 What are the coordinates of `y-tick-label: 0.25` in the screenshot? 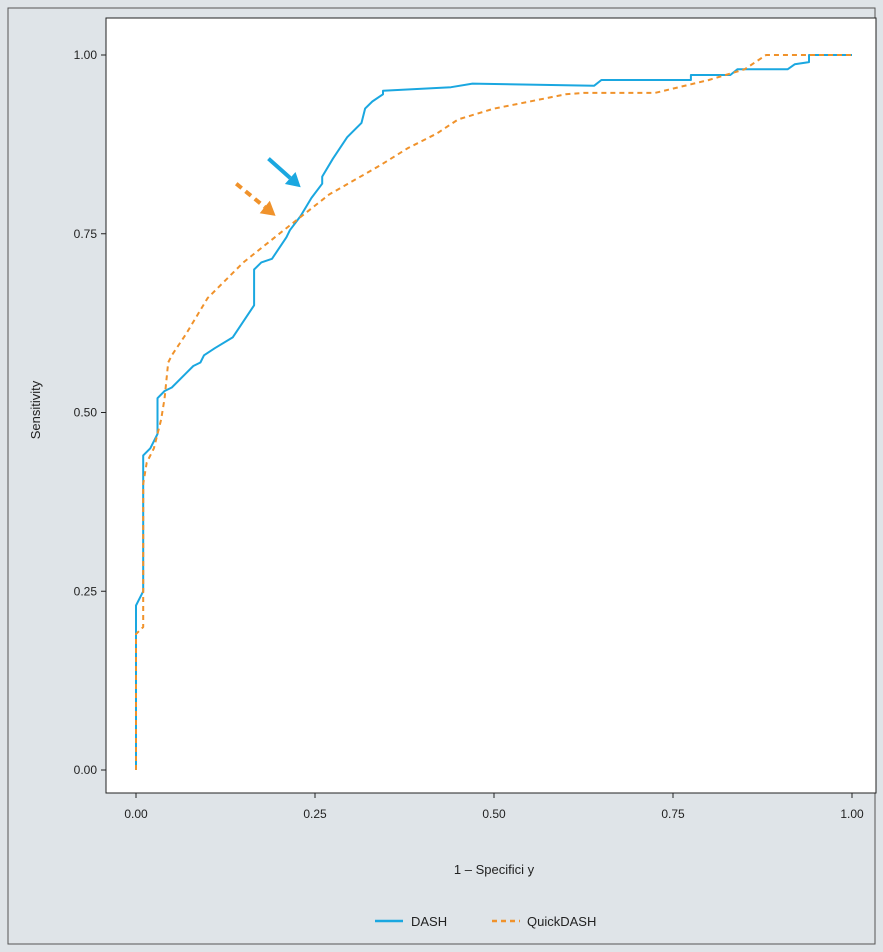 It's located at (86, 591).